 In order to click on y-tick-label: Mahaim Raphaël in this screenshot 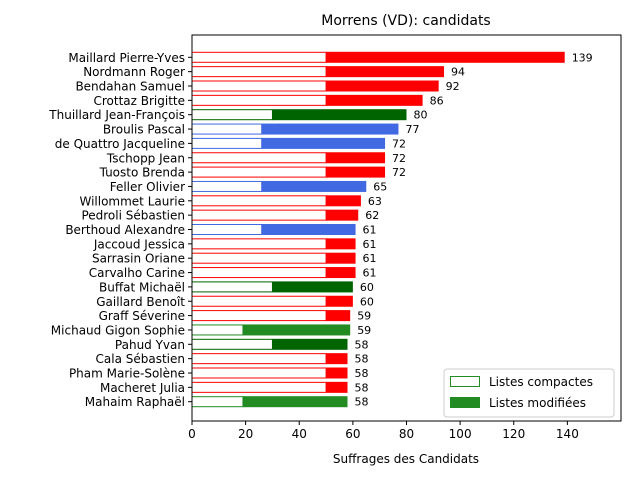, I will do `click(135, 402)`.